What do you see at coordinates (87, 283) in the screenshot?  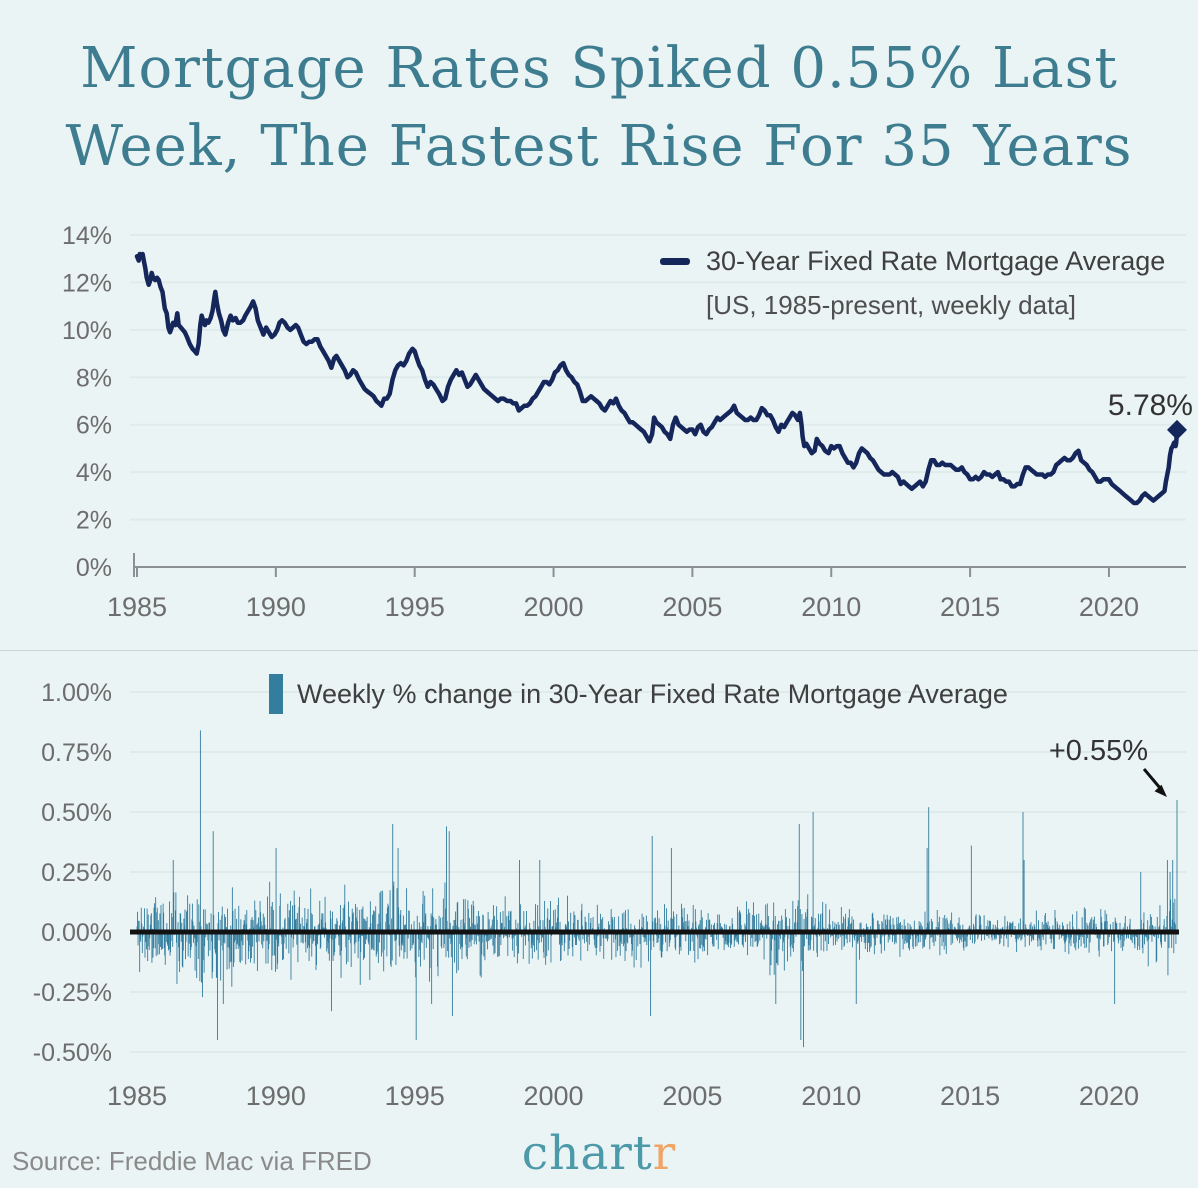 I see `y-axis-tick-label: 12%` at bounding box center [87, 283].